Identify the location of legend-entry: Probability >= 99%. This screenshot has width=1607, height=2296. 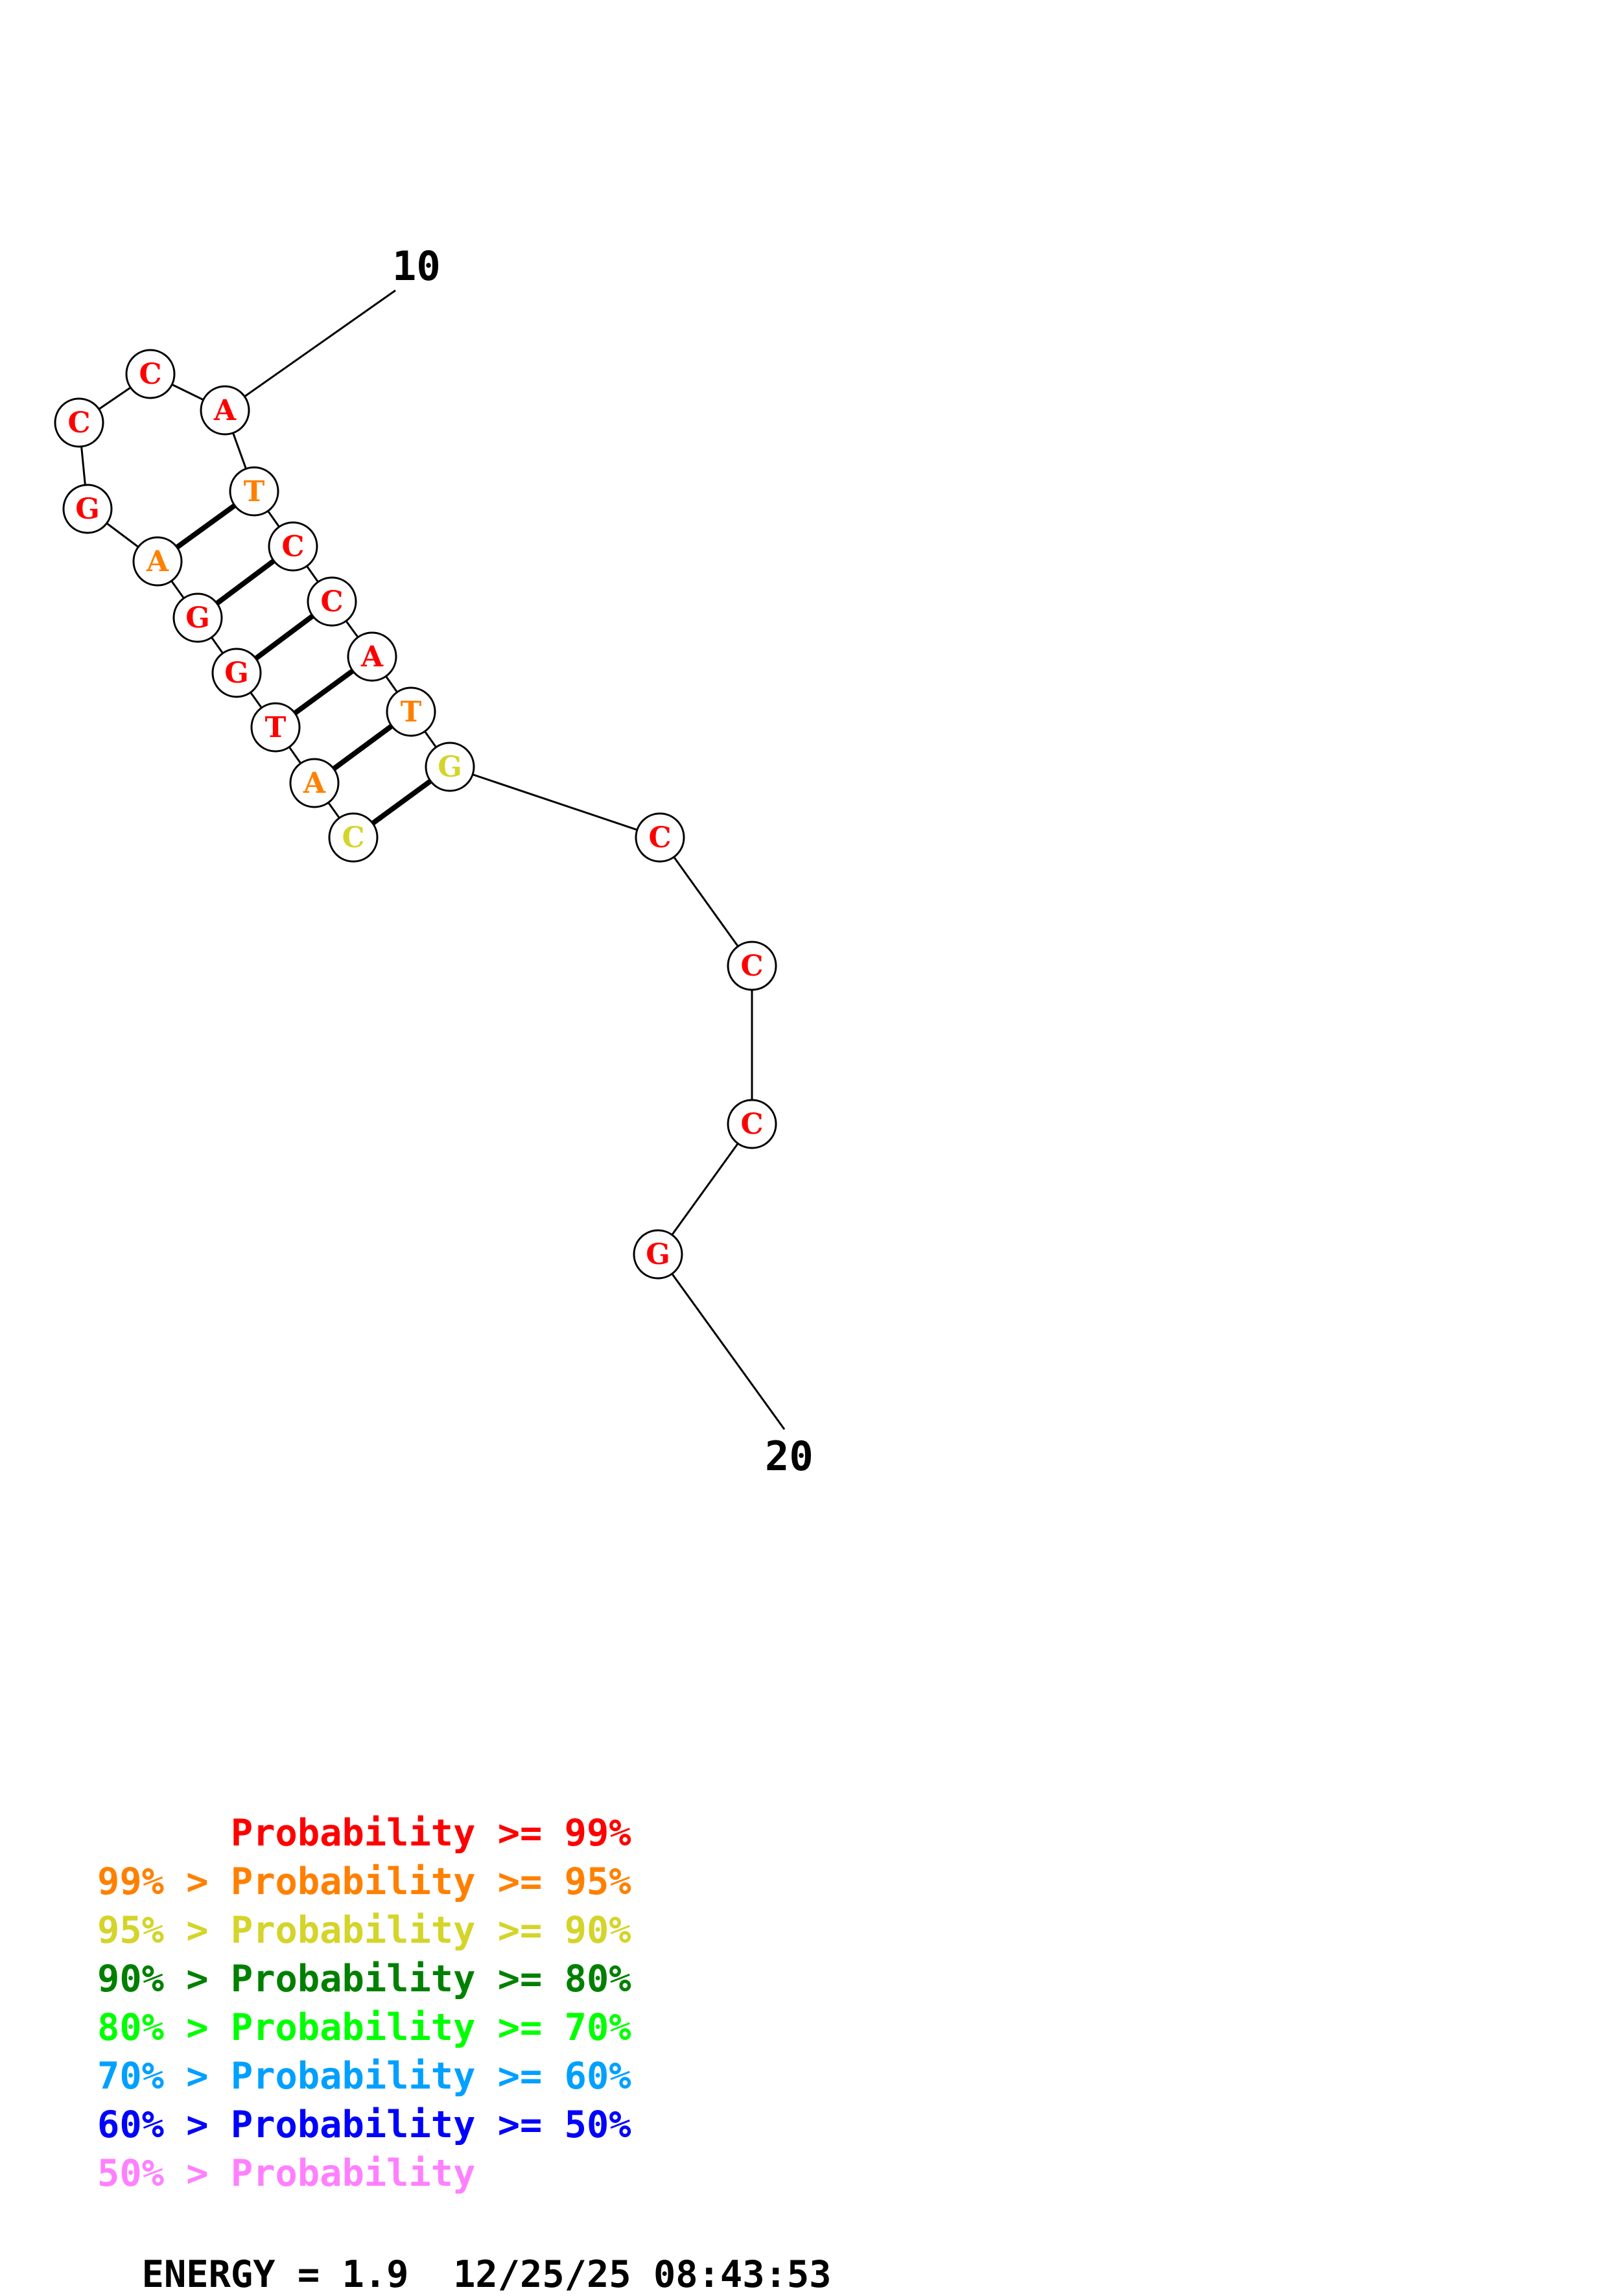
(364, 1836).